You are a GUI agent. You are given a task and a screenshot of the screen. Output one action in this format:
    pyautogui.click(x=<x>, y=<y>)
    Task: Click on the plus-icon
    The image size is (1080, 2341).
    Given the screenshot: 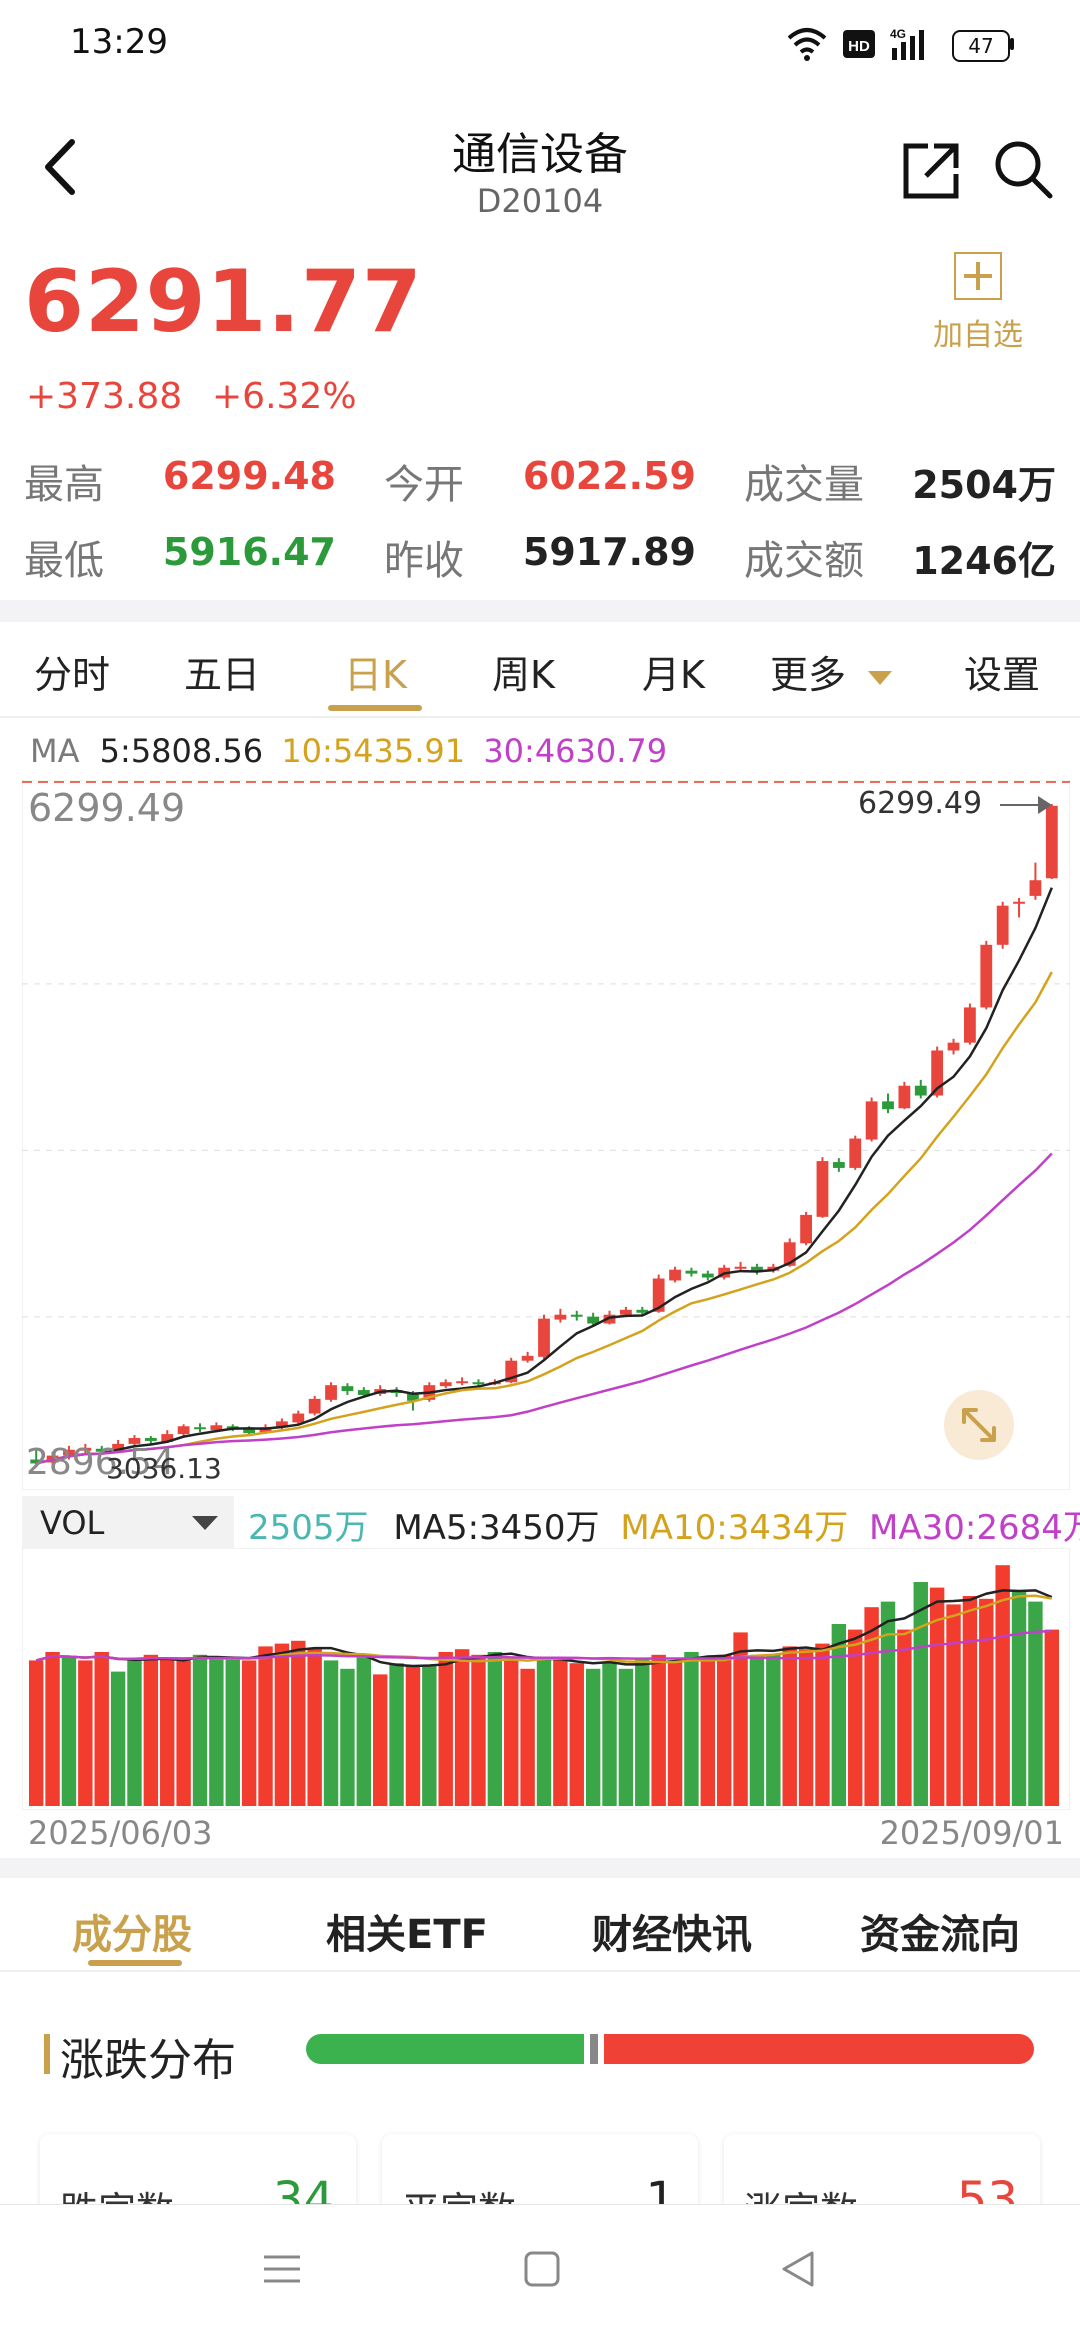 What is the action you would take?
    pyautogui.click(x=978, y=276)
    